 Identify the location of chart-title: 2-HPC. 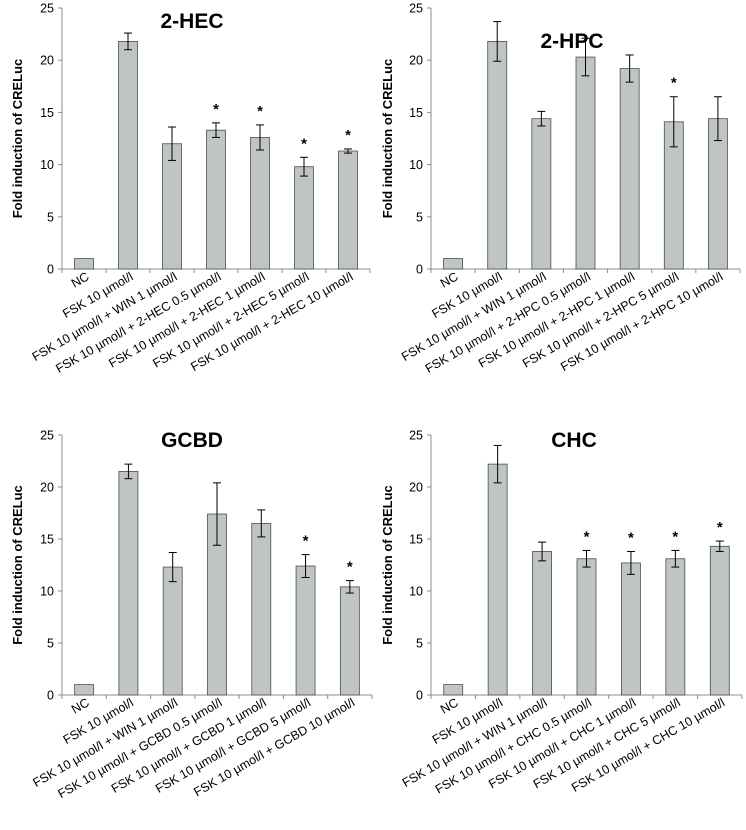
(571, 41).